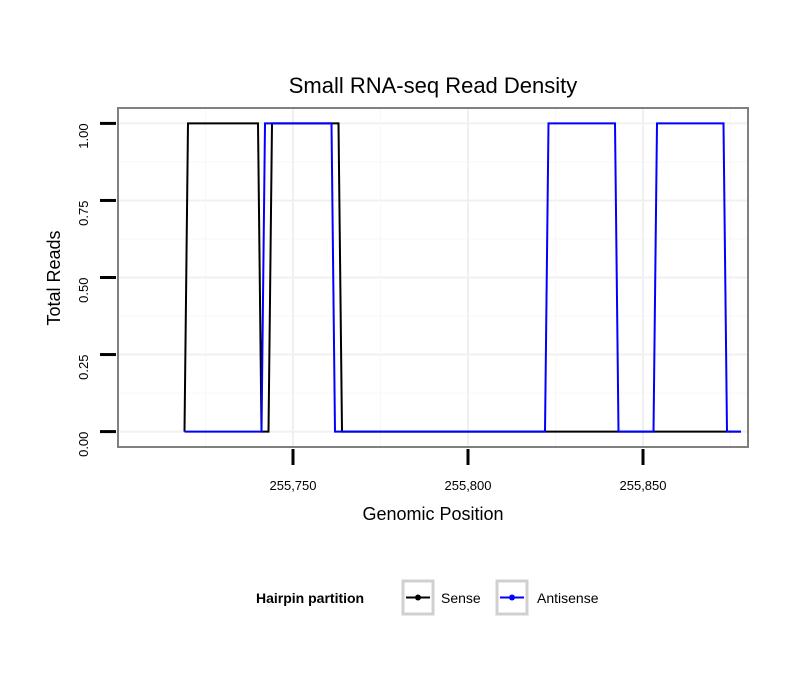  Describe the element at coordinates (83, 367) in the screenshot. I see `y-tick-label: 0.25` at that location.